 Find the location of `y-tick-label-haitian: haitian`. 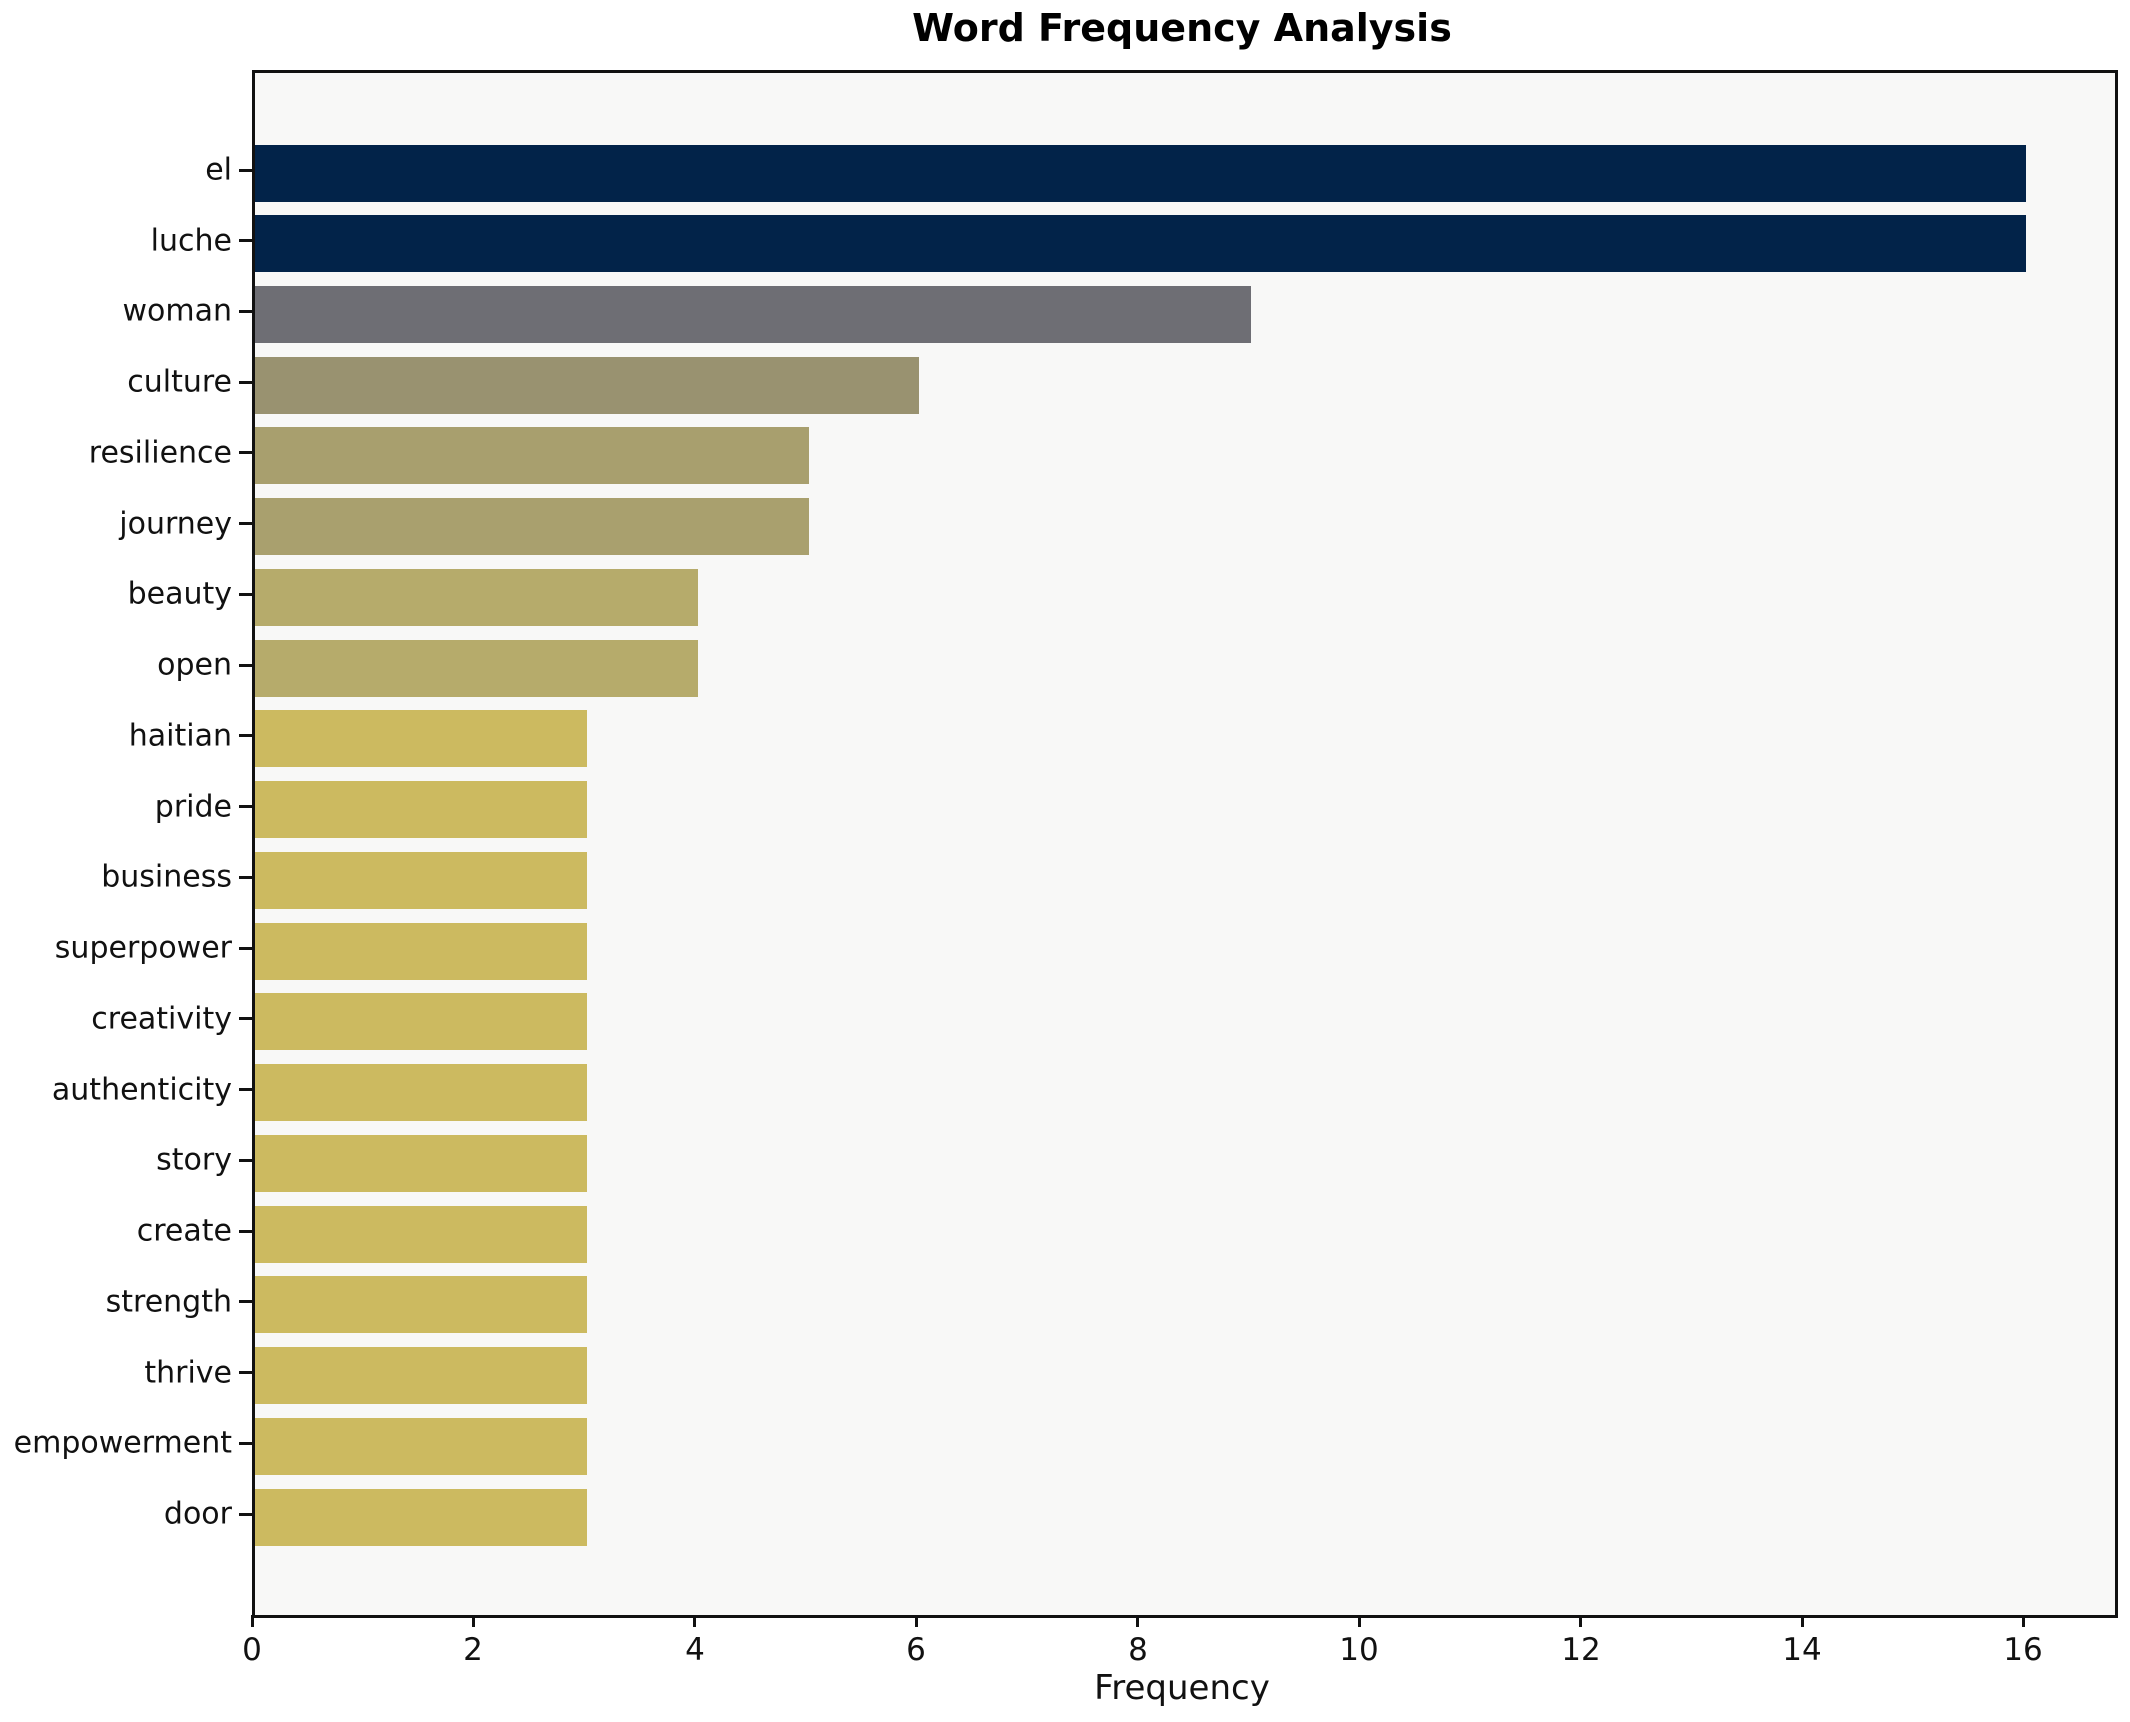

y-tick-label-haitian: haitian is located at coordinates (180, 736).